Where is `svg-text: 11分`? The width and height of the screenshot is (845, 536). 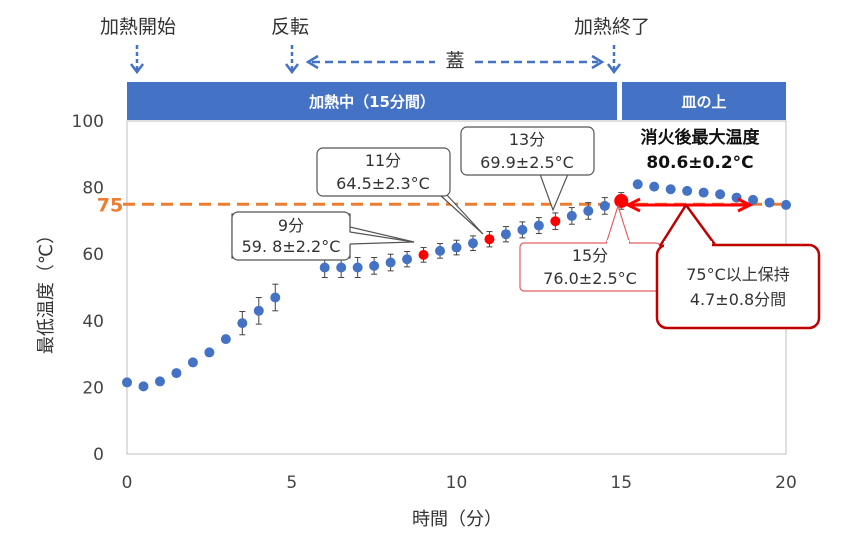
svg-text: 11分 is located at coordinates (383, 160).